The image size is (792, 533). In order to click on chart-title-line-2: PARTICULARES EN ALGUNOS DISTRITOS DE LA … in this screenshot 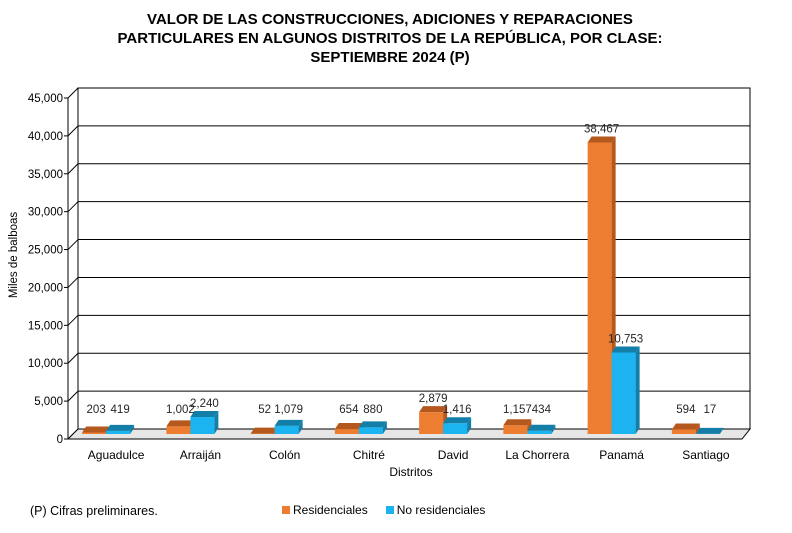, I will do `click(390, 38)`.